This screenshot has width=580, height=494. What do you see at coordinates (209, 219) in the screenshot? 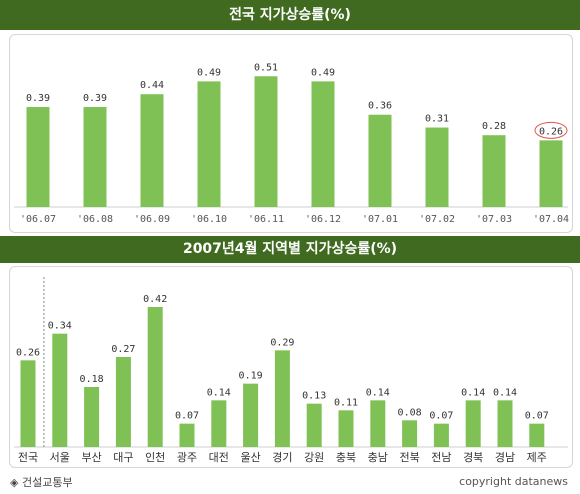
I see `tick-label: '06.10` at bounding box center [209, 219].